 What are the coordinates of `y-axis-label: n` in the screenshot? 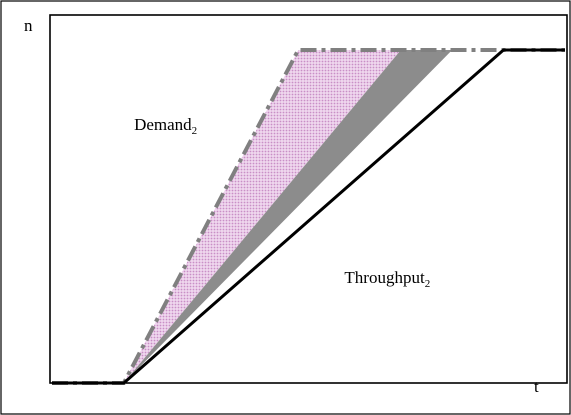 It's located at (28, 25).